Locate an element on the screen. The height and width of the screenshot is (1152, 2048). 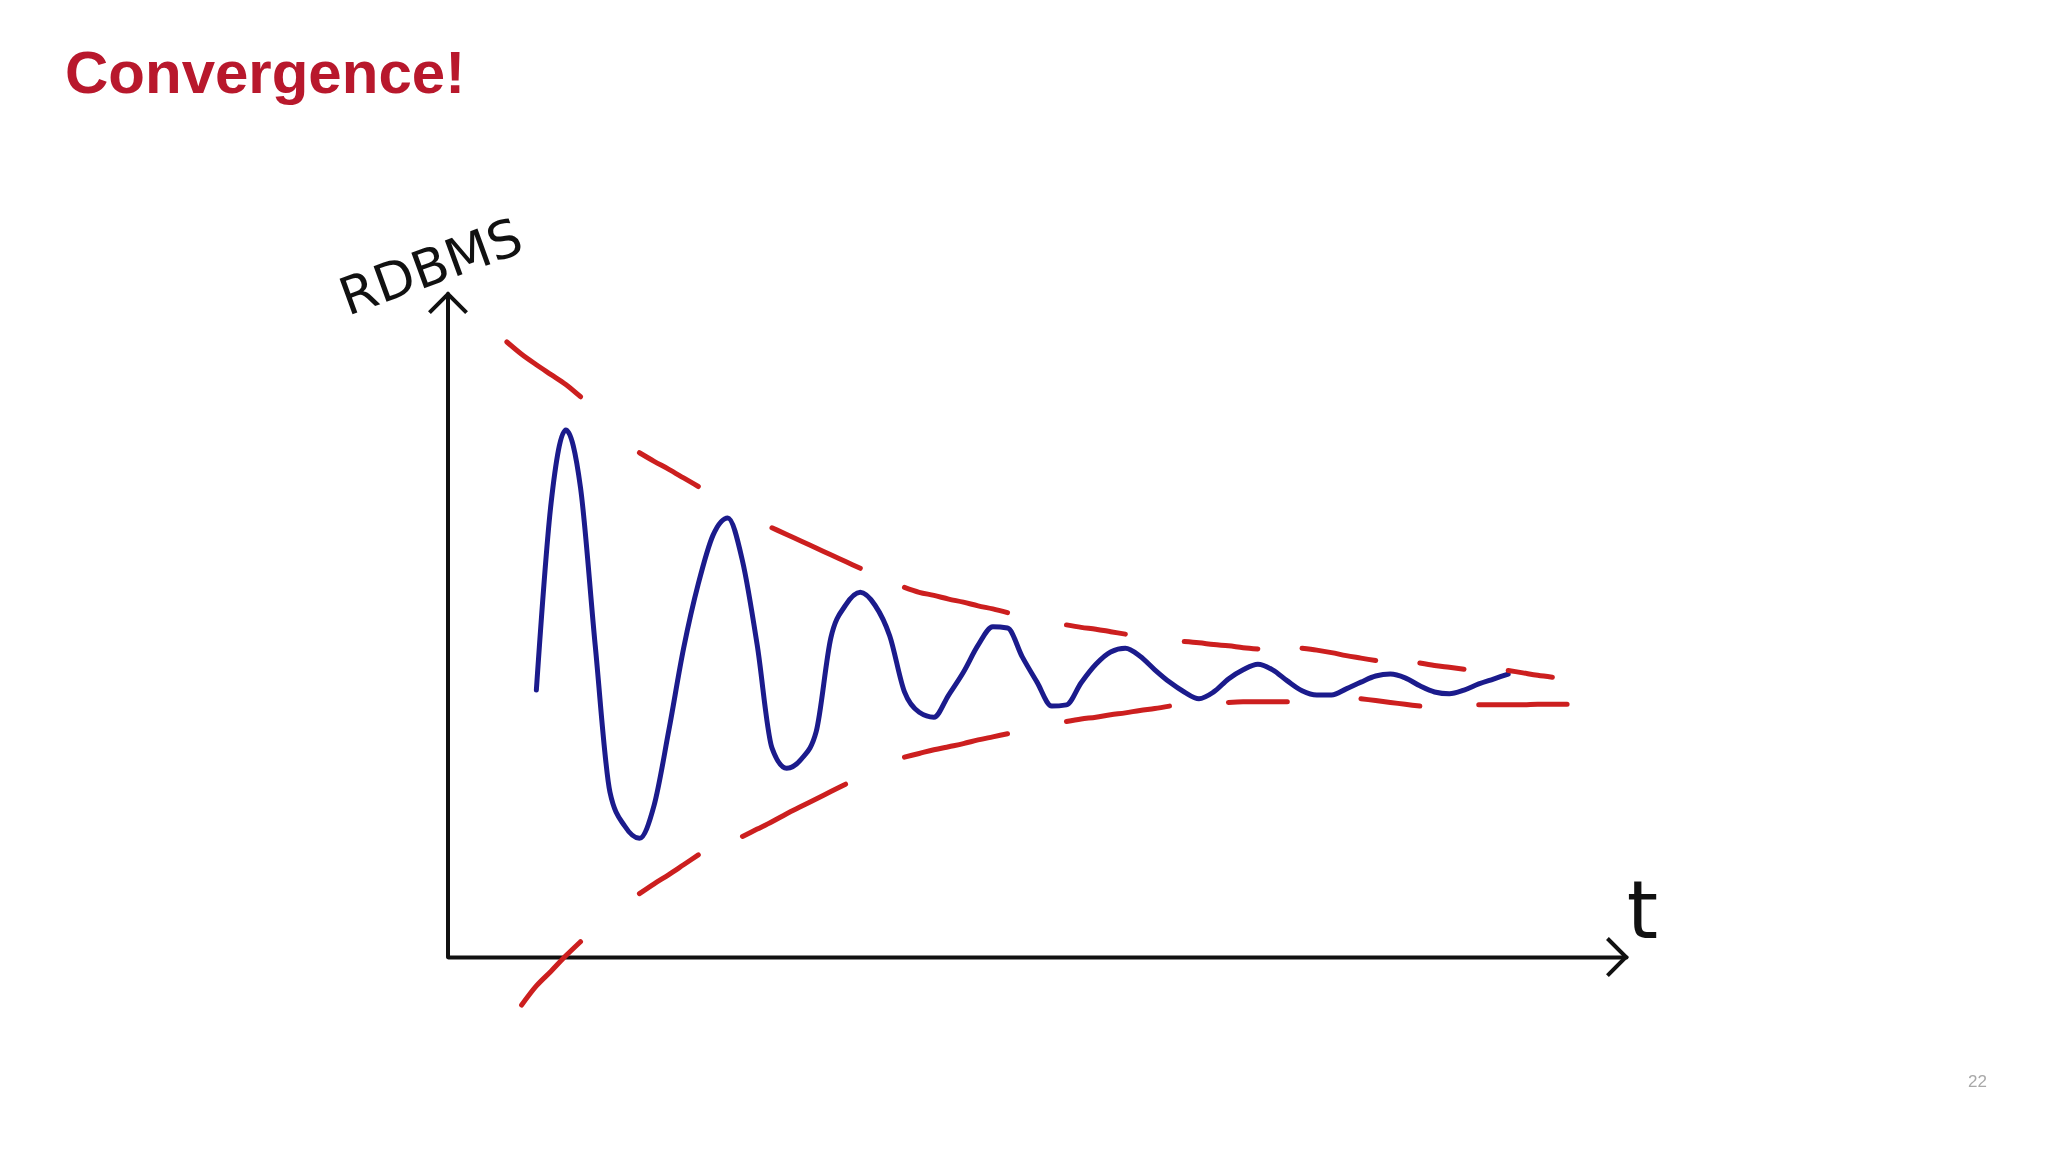
x-axis-title: t is located at coordinates (1642, 910).